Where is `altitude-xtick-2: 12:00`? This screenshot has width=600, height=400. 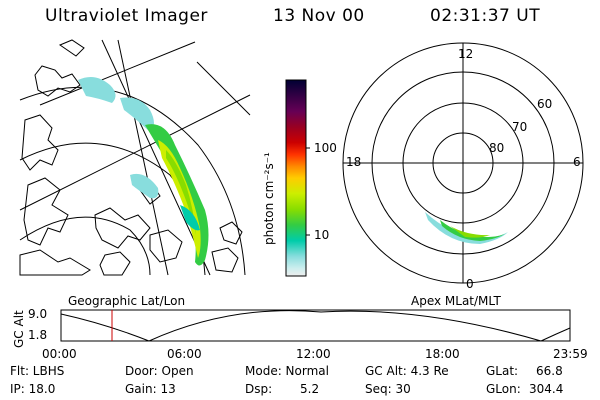
altitude-xtick-2: 12:00 is located at coordinates (313, 354).